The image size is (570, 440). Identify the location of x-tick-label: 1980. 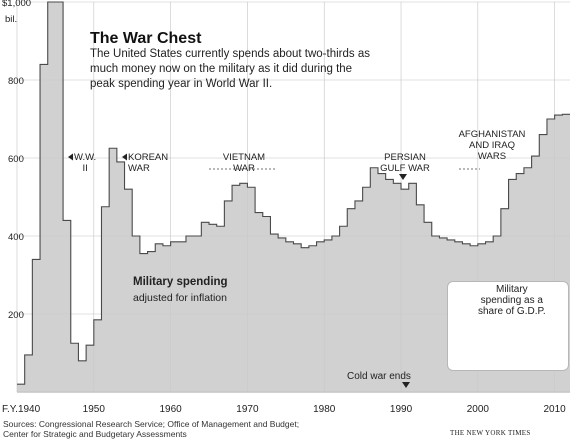
(324, 409).